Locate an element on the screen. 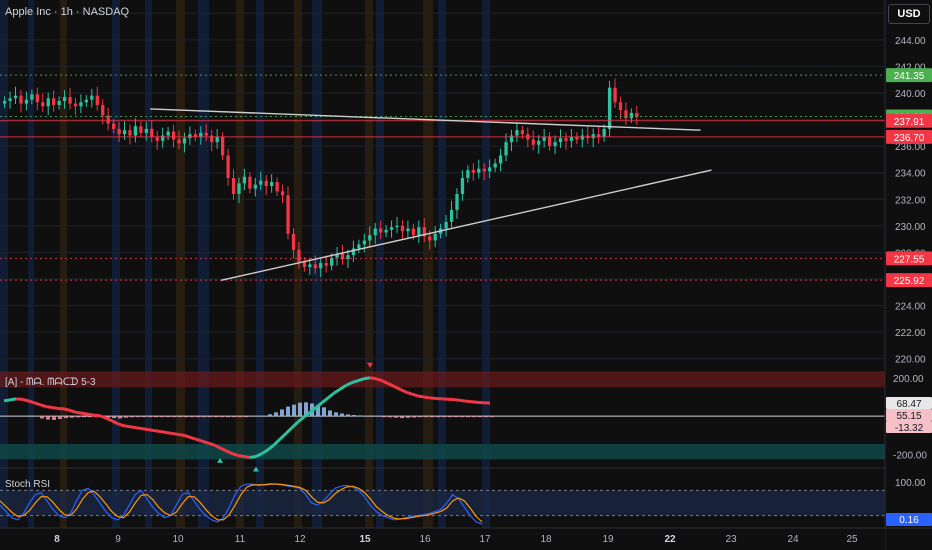 The width and height of the screenshot is (932, 550). price-tick-label: 230.00 is located at coordinates (910, 227).